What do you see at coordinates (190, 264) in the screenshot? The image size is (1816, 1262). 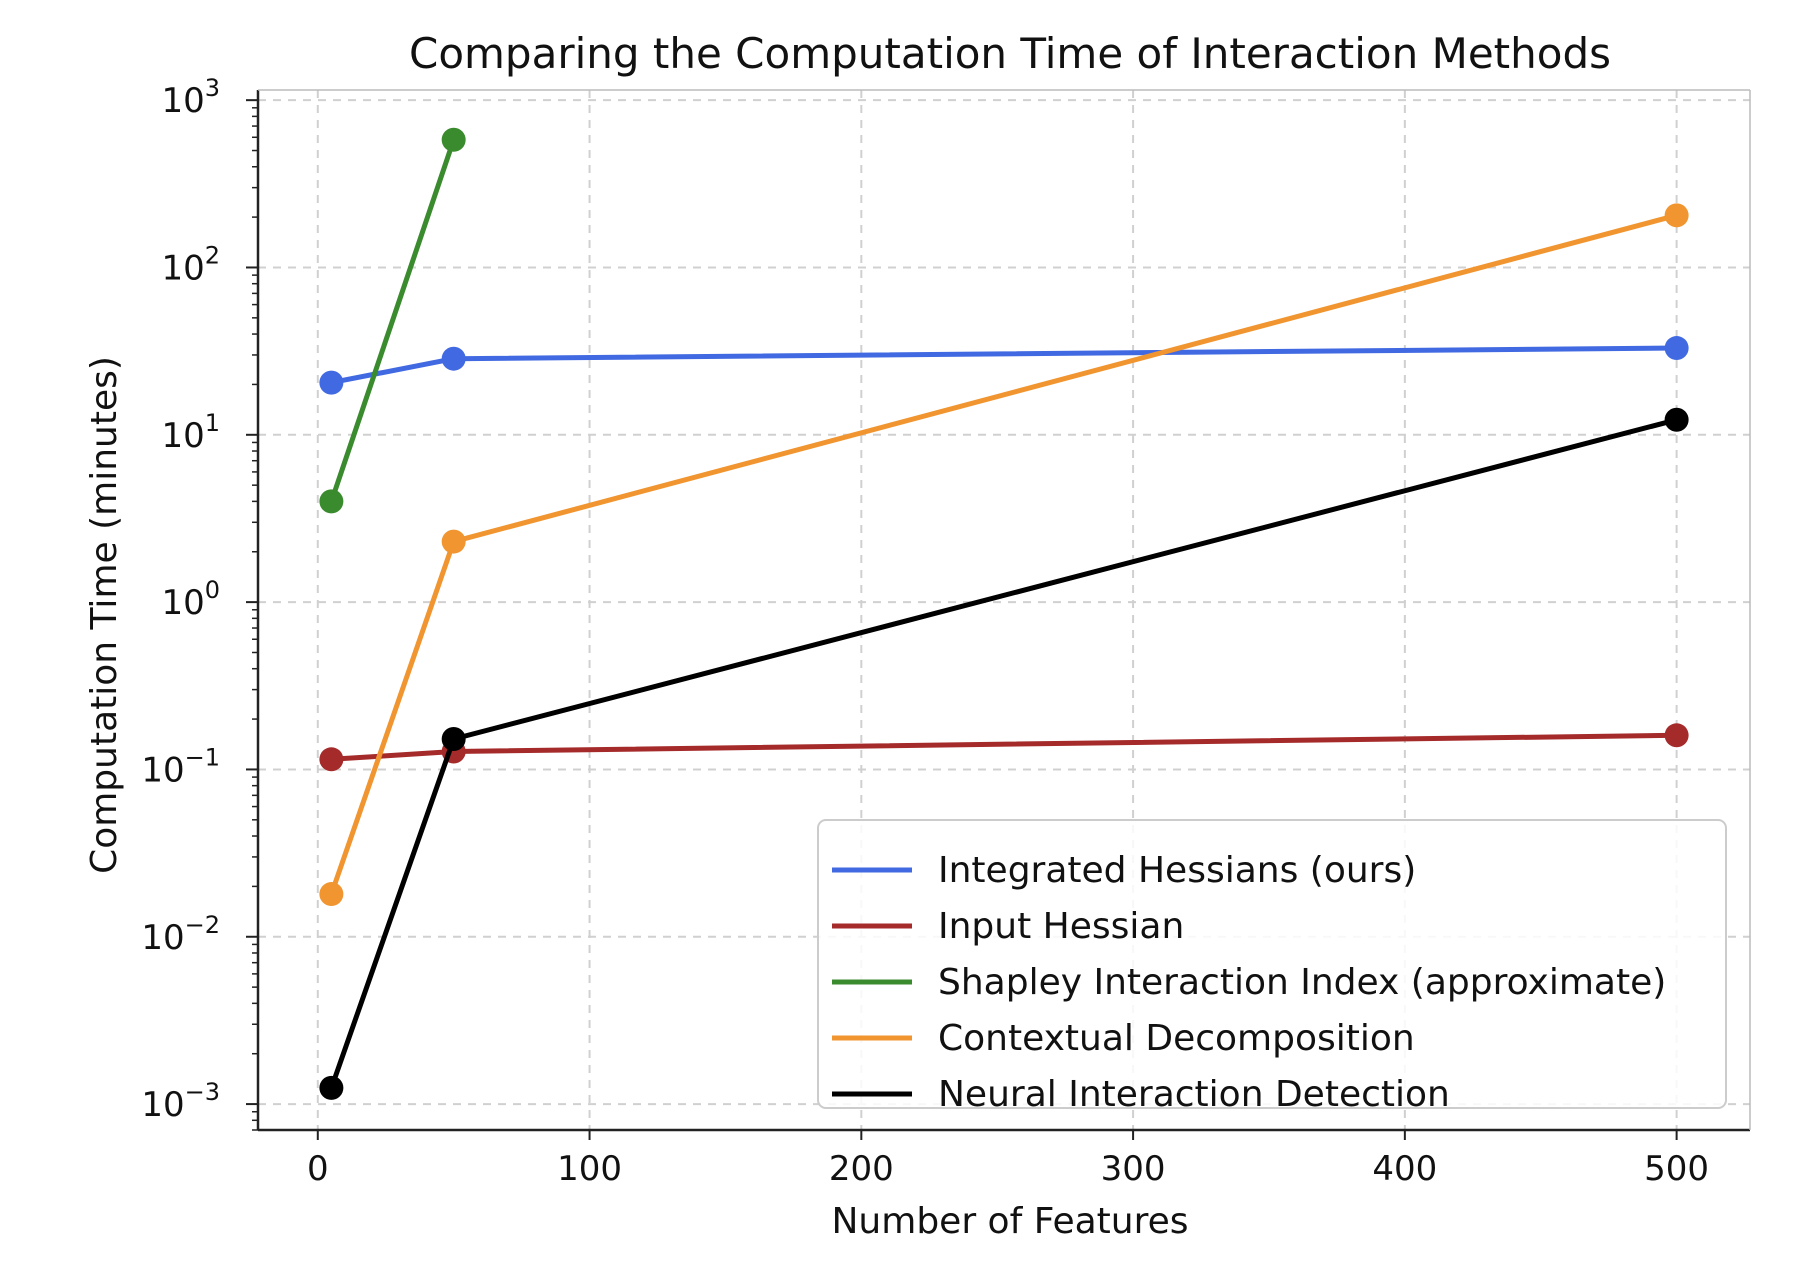 I see `y-tick-label: 10²` at bounding box center [190, 264].